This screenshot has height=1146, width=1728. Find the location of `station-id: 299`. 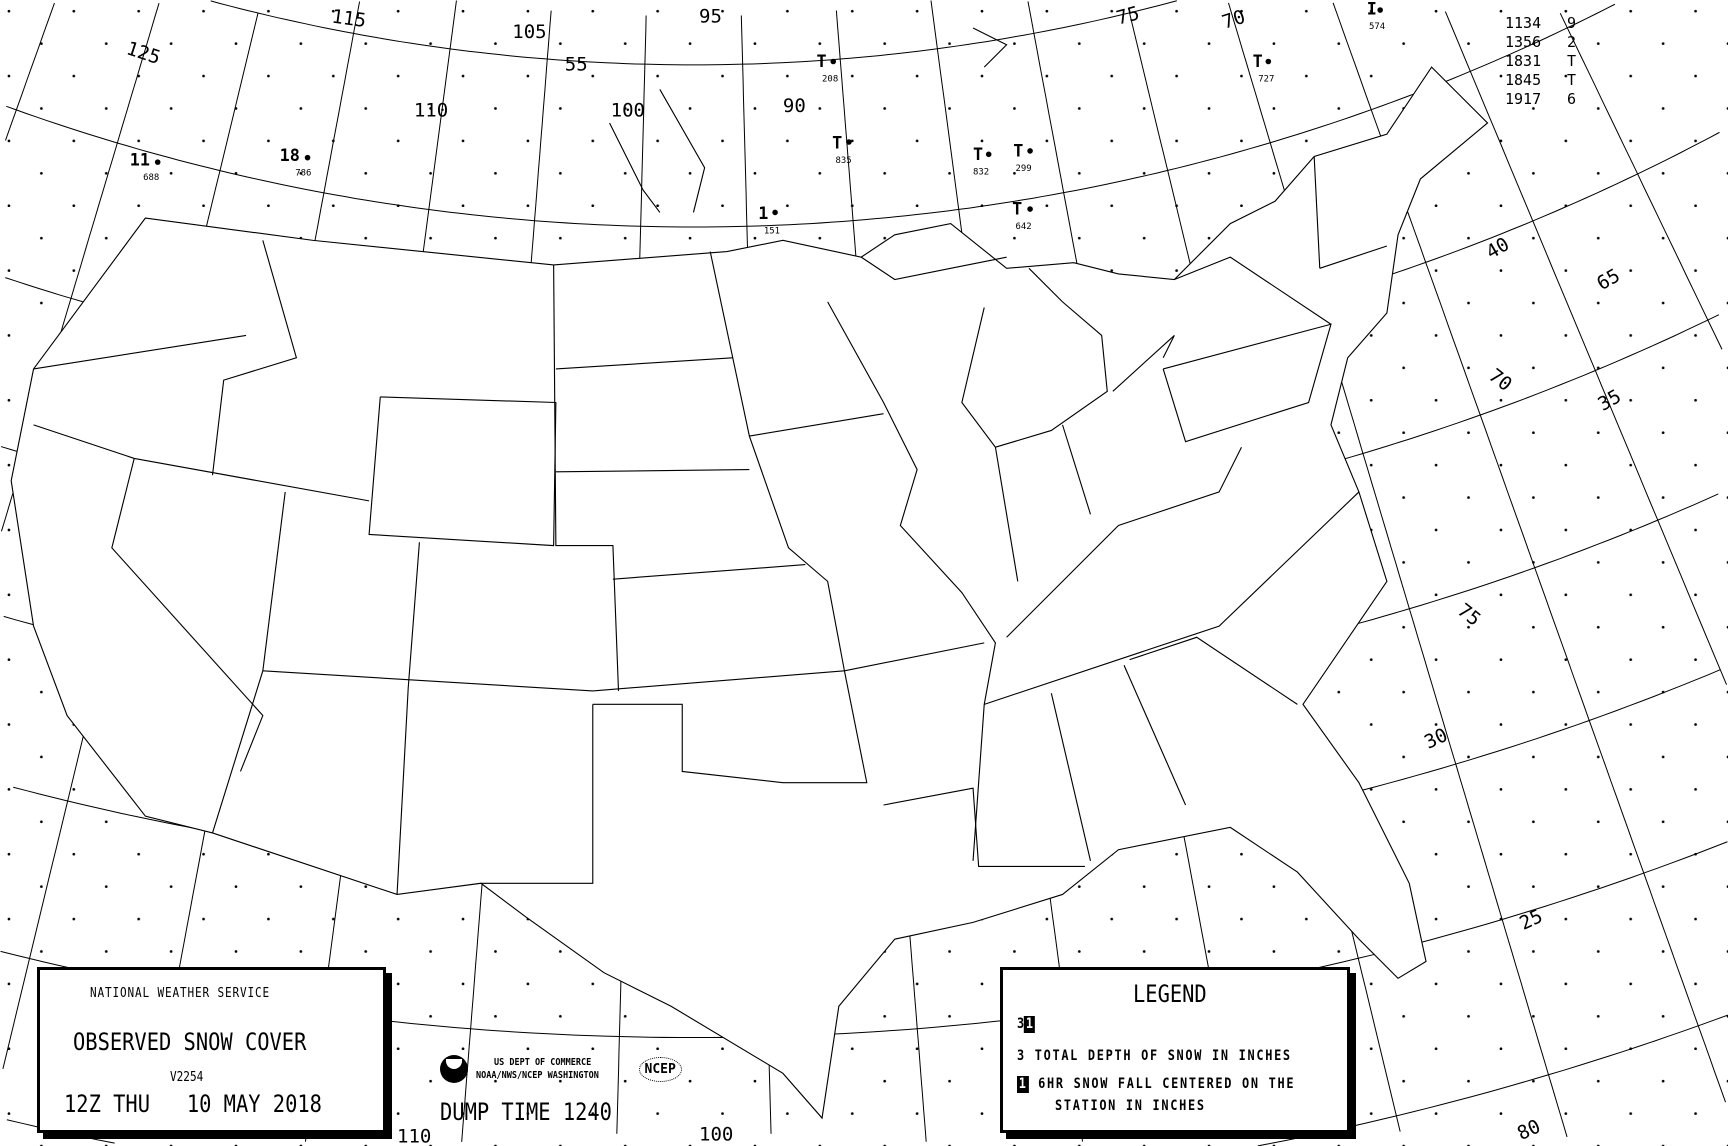

station-id: 299 is located at coordinates (1024, 169).